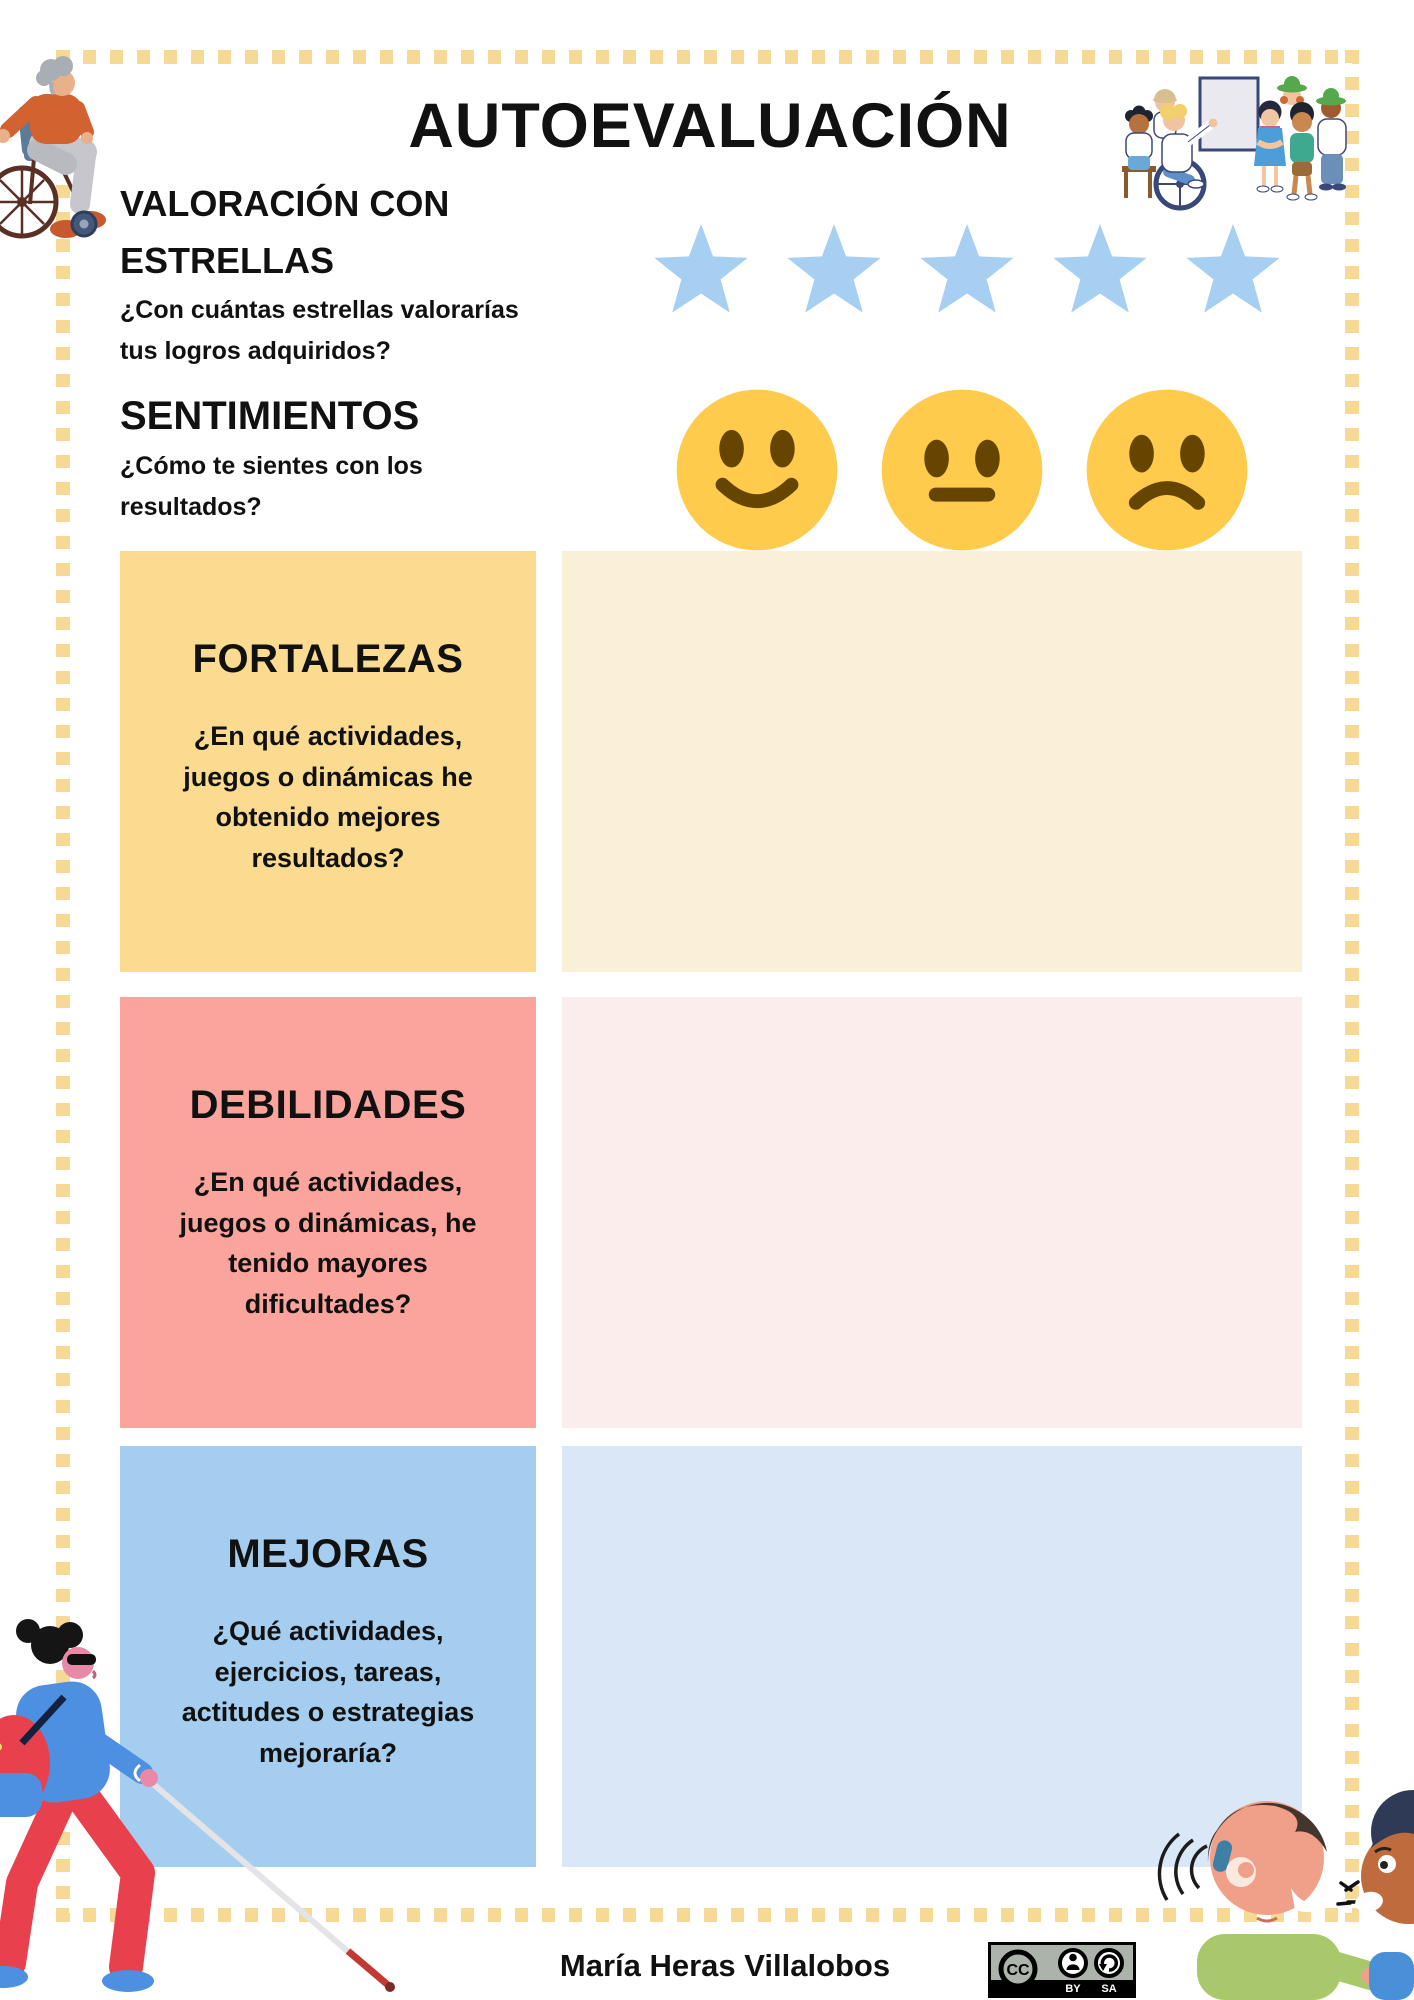  Describe the element at coordinates (328, 1105) in the screenshot. I see `debilidades-heading: DEBILIDADES` at that location.